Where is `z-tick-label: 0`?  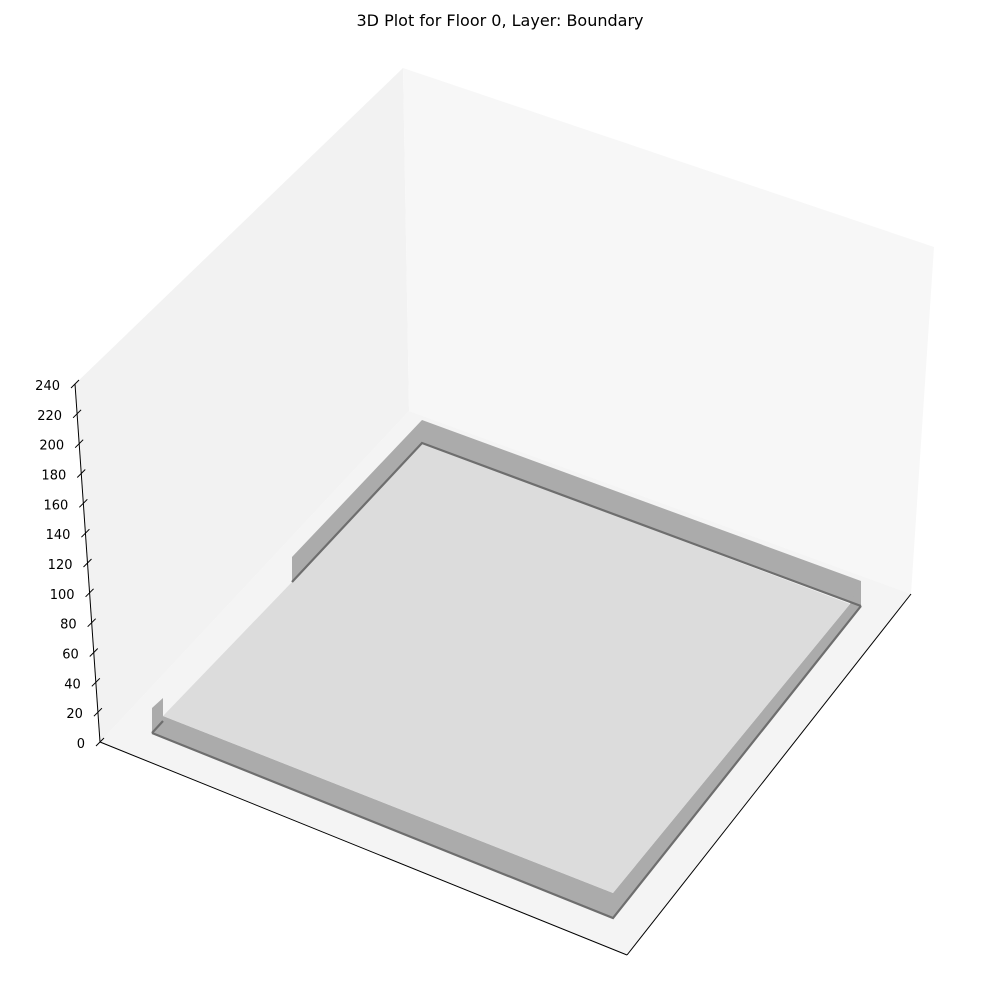
z-tick-label: 0 is located at coordinates (81, 744).